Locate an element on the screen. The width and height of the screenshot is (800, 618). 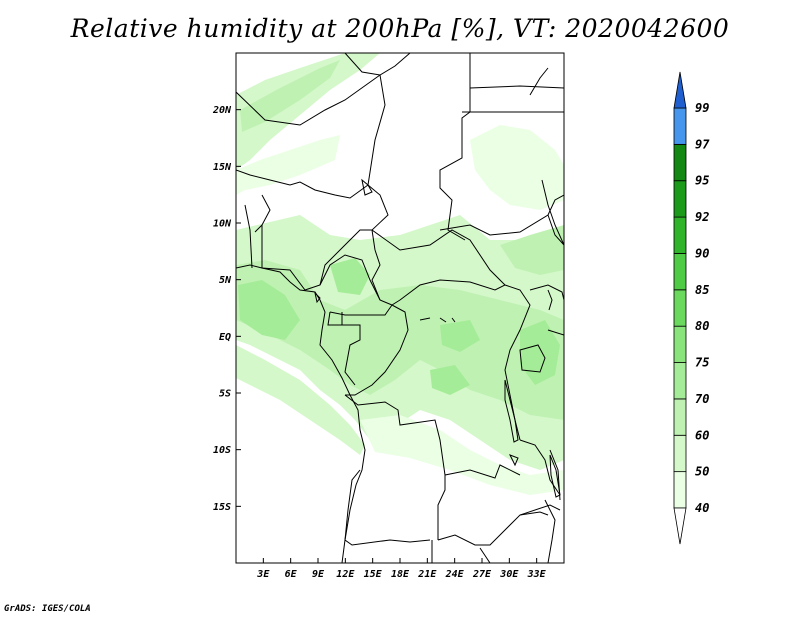
colorbar-label: 75 is located at coordinates (702, 363).